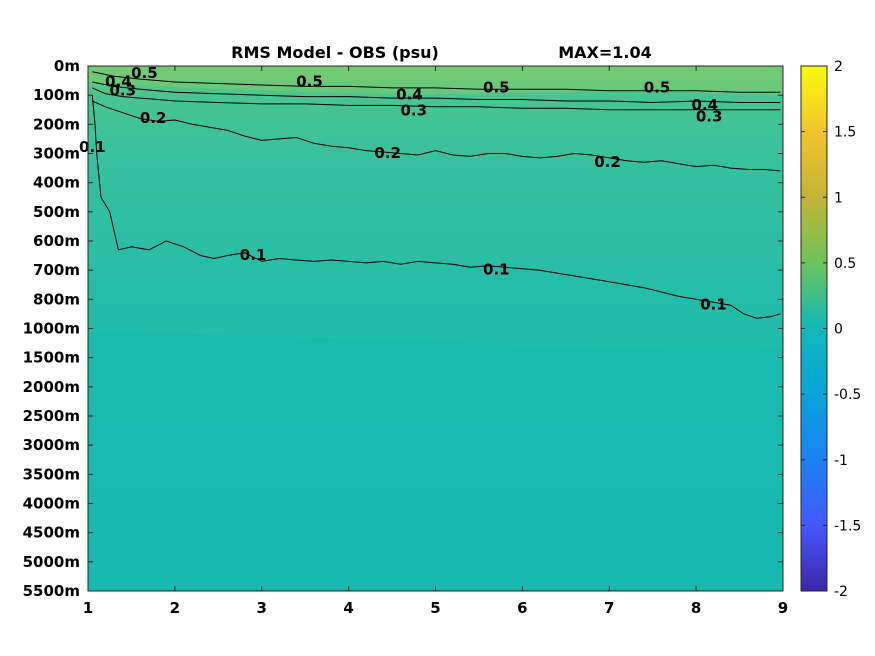 Image resolution: width=875 pixels, height=656 pixels. What do you see at coordinates (51, 358) in the screenshot?
I see `y-tick-label: 1500m` at bounding box center [51, 358].